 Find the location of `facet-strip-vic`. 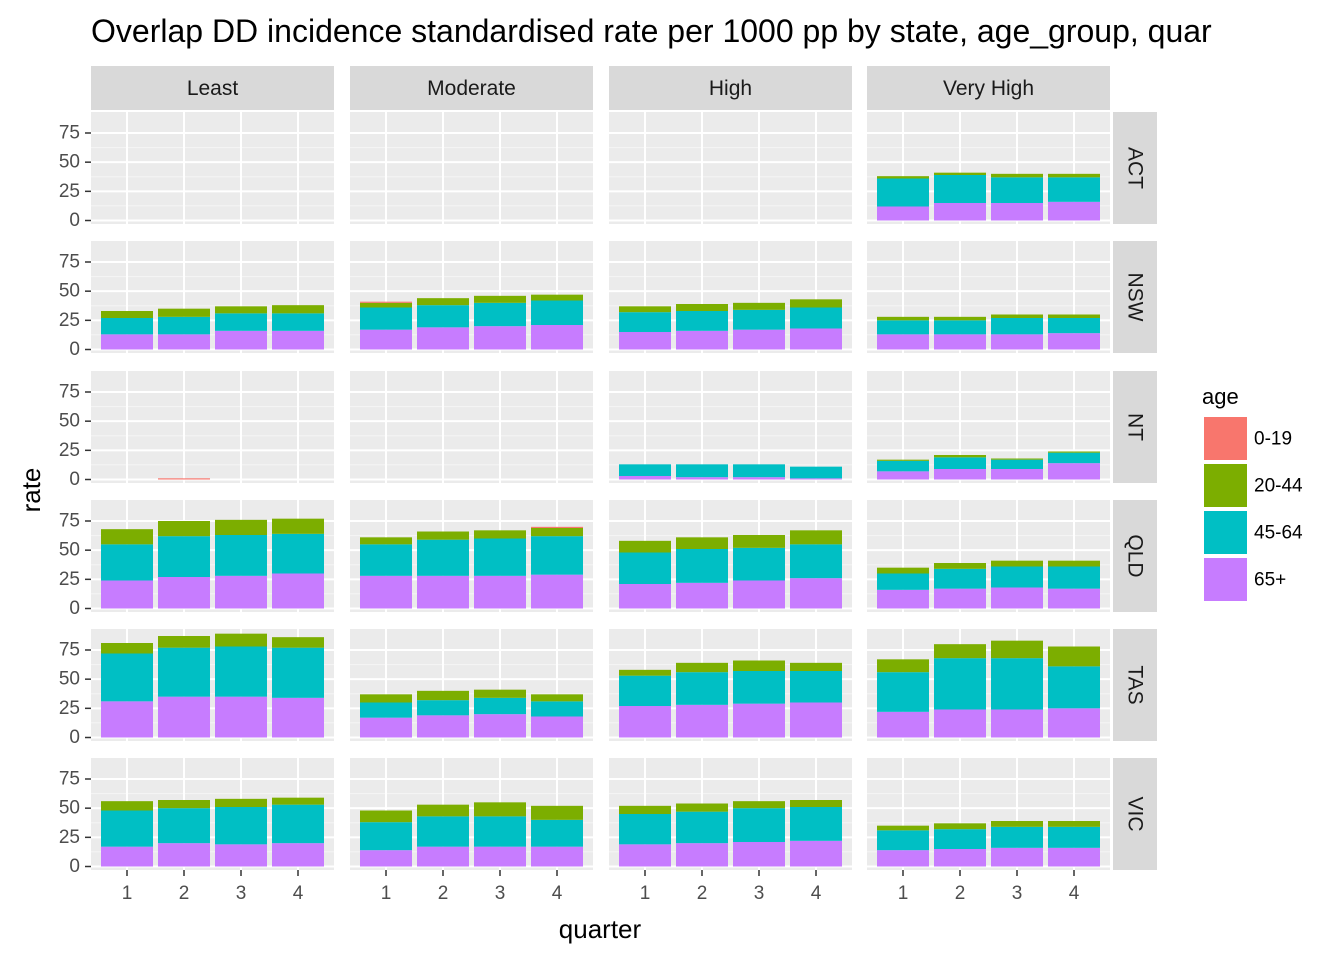

facet-strip-vic is located at coordinates (1135, 814).